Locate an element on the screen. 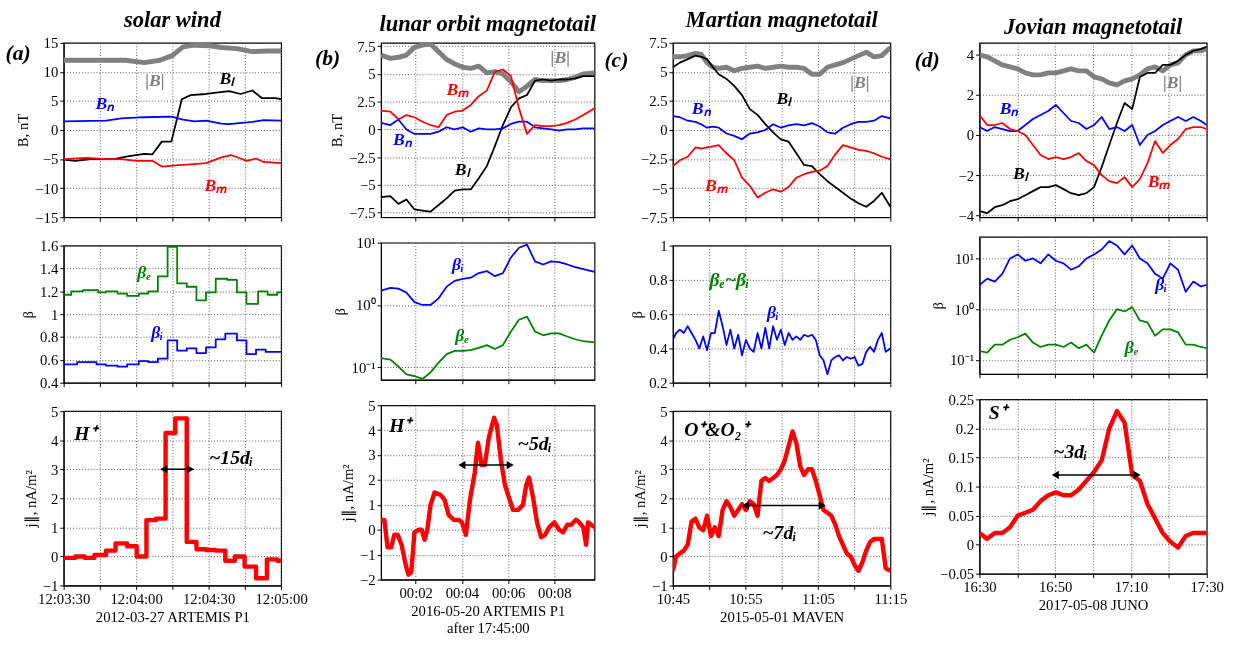 This screenshot has height=653, width=1242. chart-title: lunar orbit magnetotail is located at coordinates (488, 23).